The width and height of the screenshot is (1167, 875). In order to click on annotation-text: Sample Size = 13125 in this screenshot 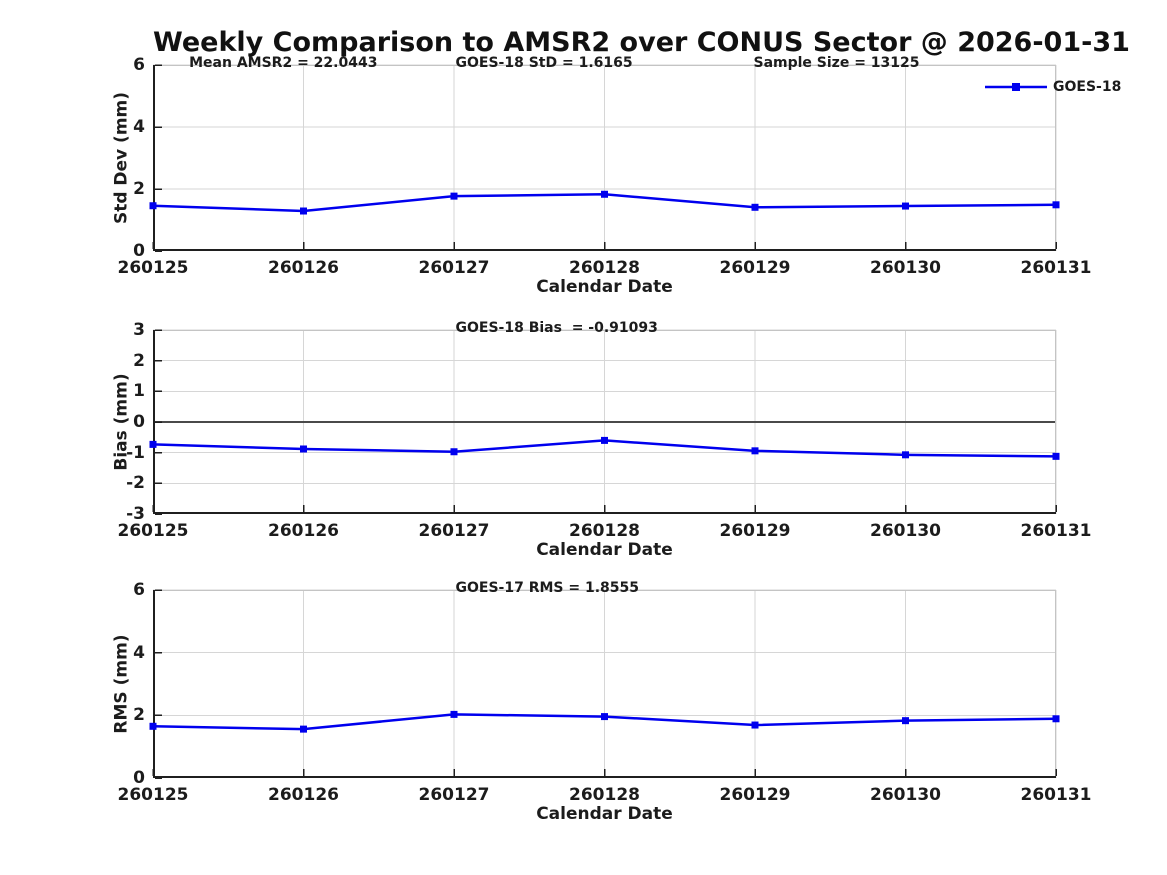, I will do `click(836, 63)`.